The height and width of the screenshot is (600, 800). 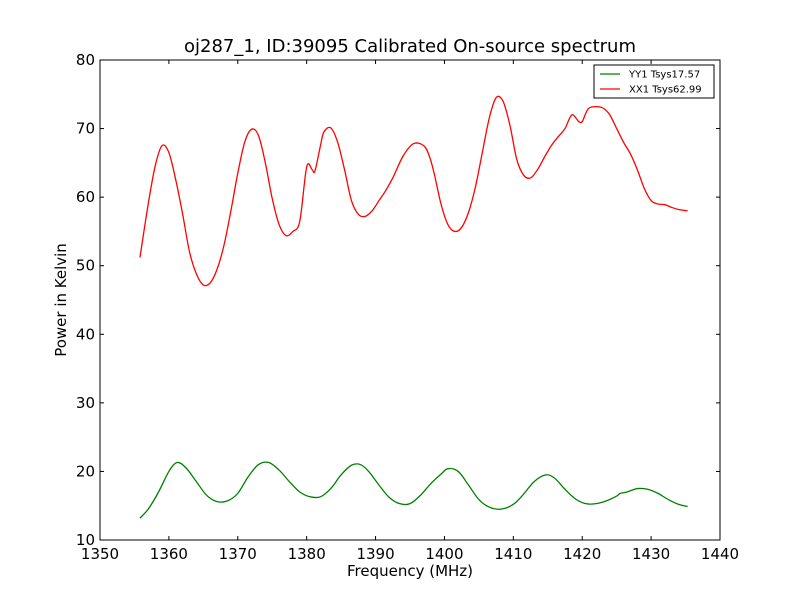 What do you see at coordinates (375, 554) in the screenshot?
I see `x-tick-label: 1390` at bounding box center [375, 554].